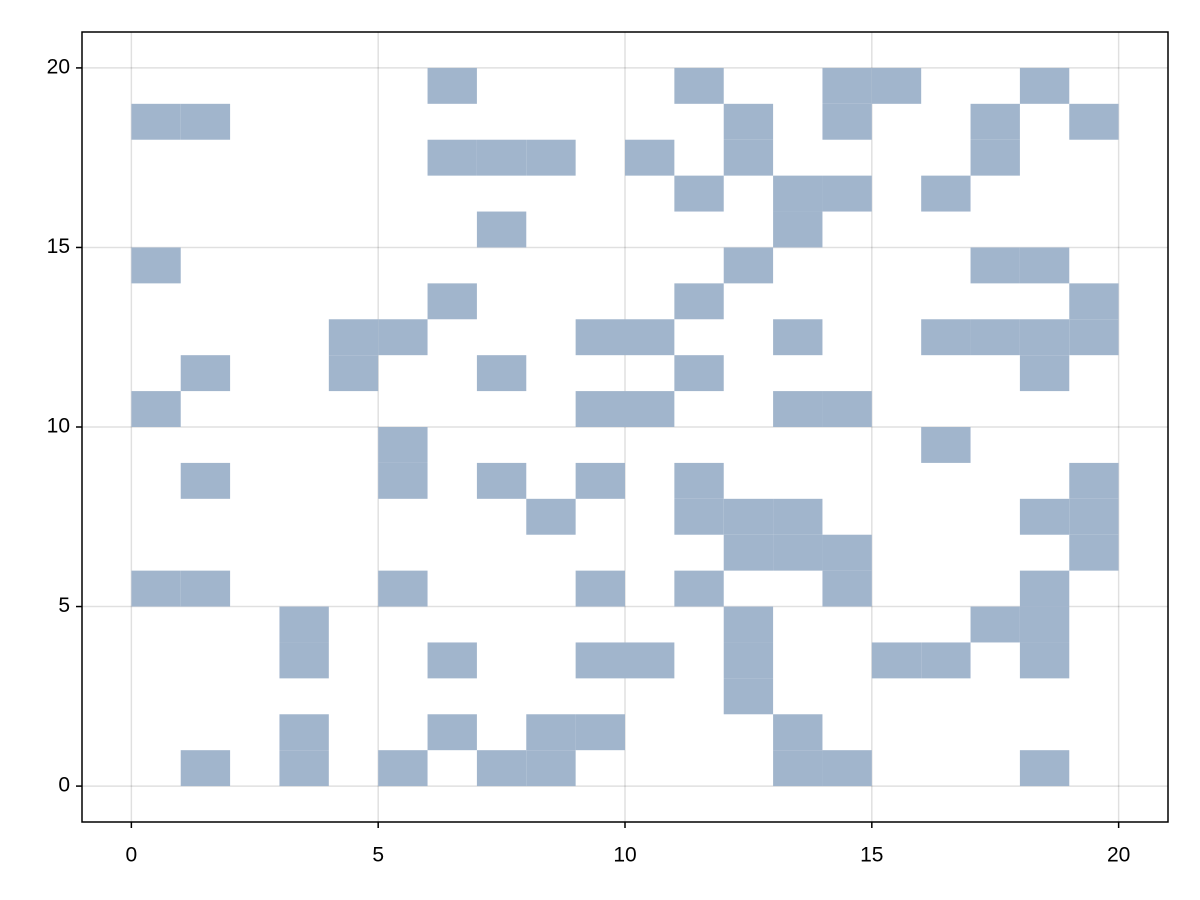  What do you see at coordinates (58, 246) in the screenshot?
I see `y-tick-label: 15` at bounding box center [58, 246].